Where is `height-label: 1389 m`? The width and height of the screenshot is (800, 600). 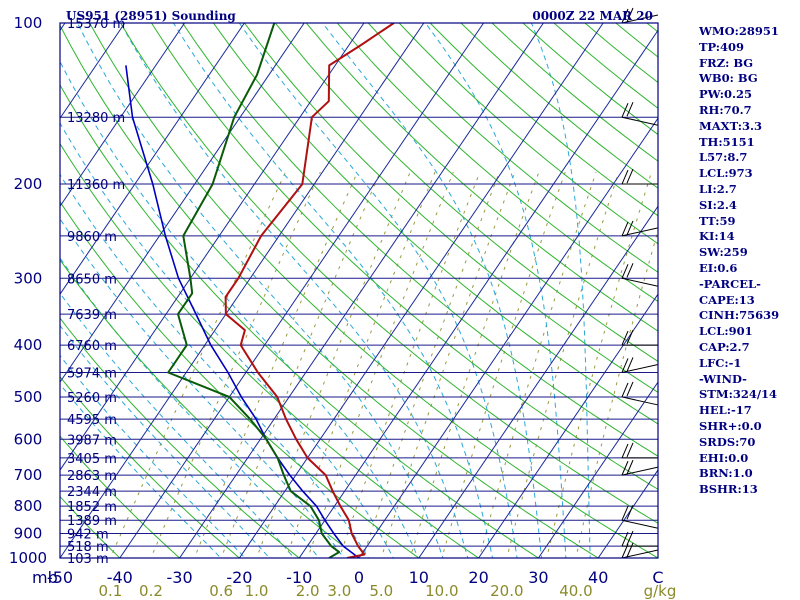
height-label: 1389 m is located at coordinates (92, 521).